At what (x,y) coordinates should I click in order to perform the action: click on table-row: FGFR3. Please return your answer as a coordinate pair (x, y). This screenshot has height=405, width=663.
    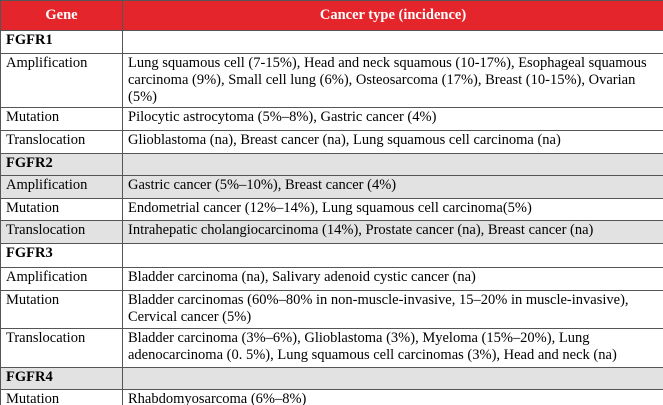
    Looking at the image, I should click on (331, 255).